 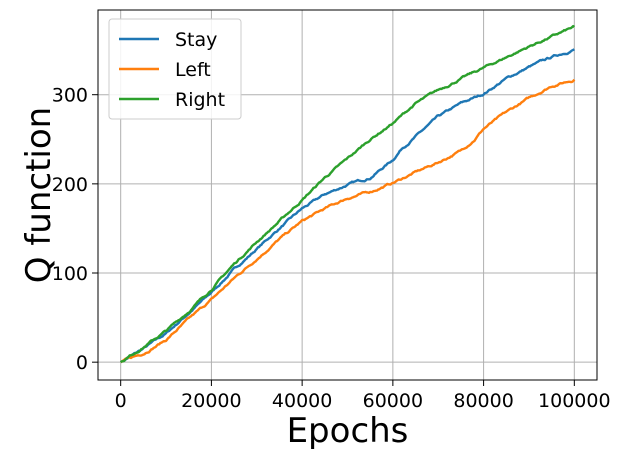 What do you see at coordinates (211, 401) in the screenshot?
I see `x-tick-label: 20000` at bounding box center [211, 401].